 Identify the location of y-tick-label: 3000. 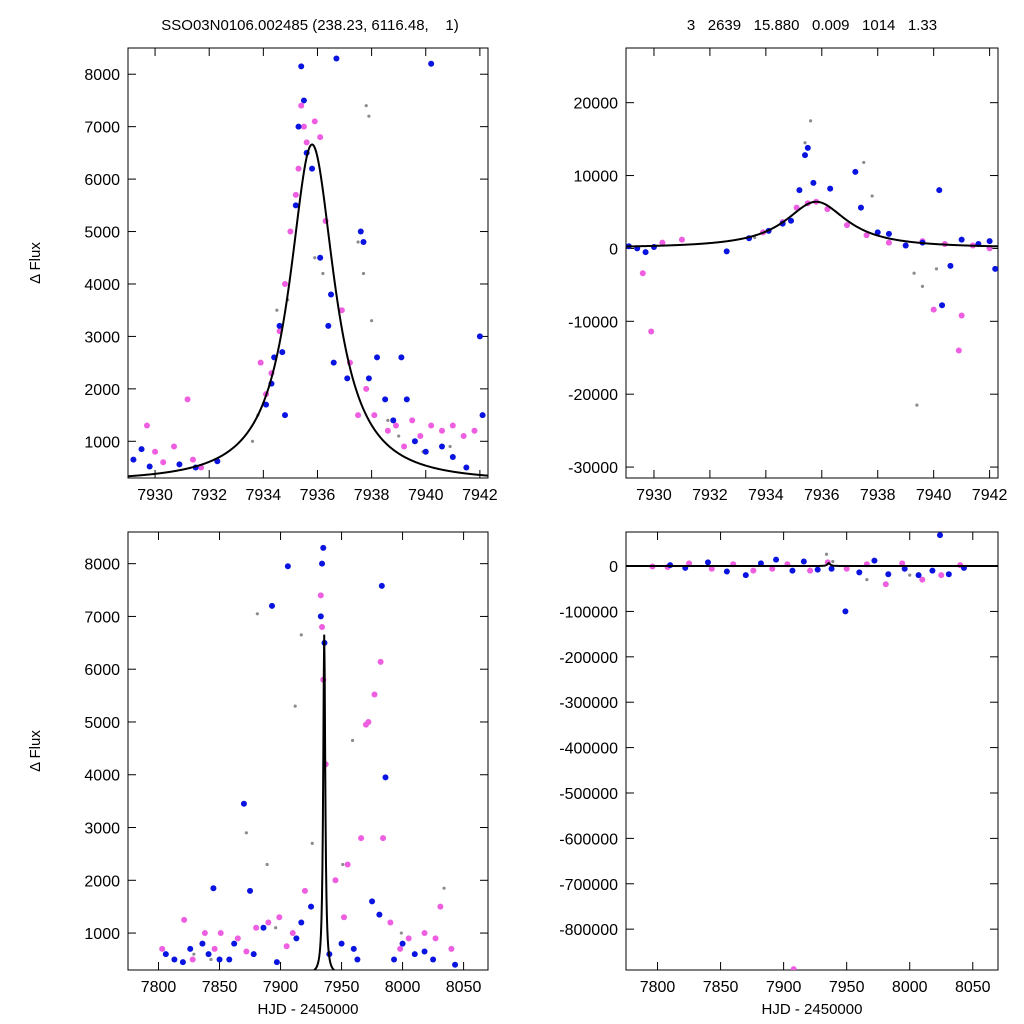
(102, 337).